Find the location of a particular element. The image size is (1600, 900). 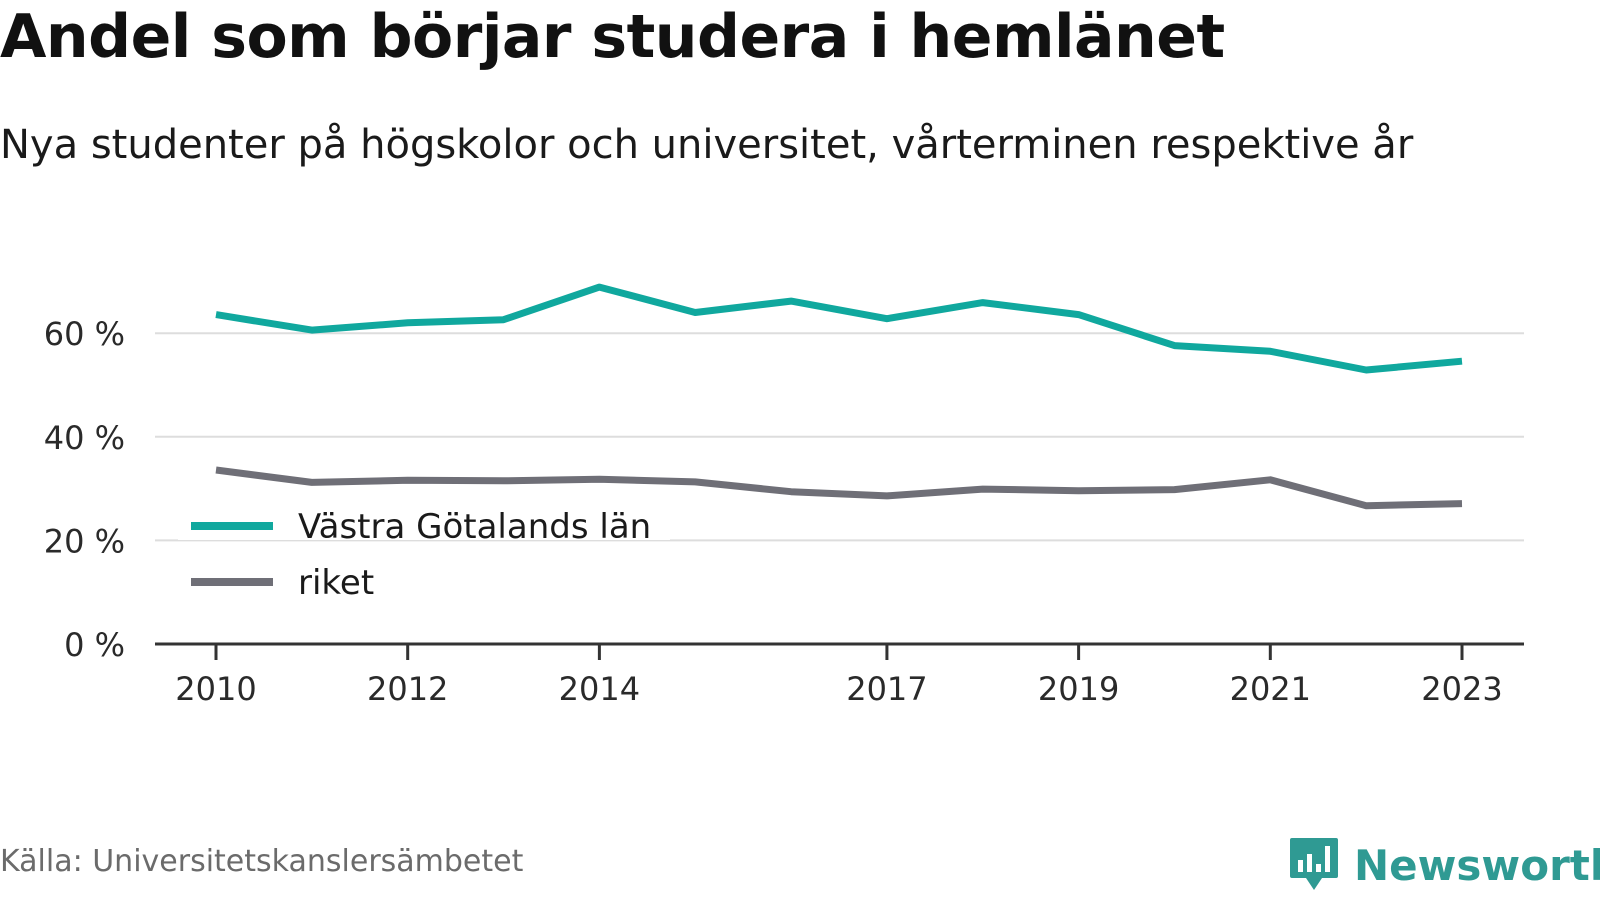

y-tick-label: 20 % is located at coordinates (84, 541).